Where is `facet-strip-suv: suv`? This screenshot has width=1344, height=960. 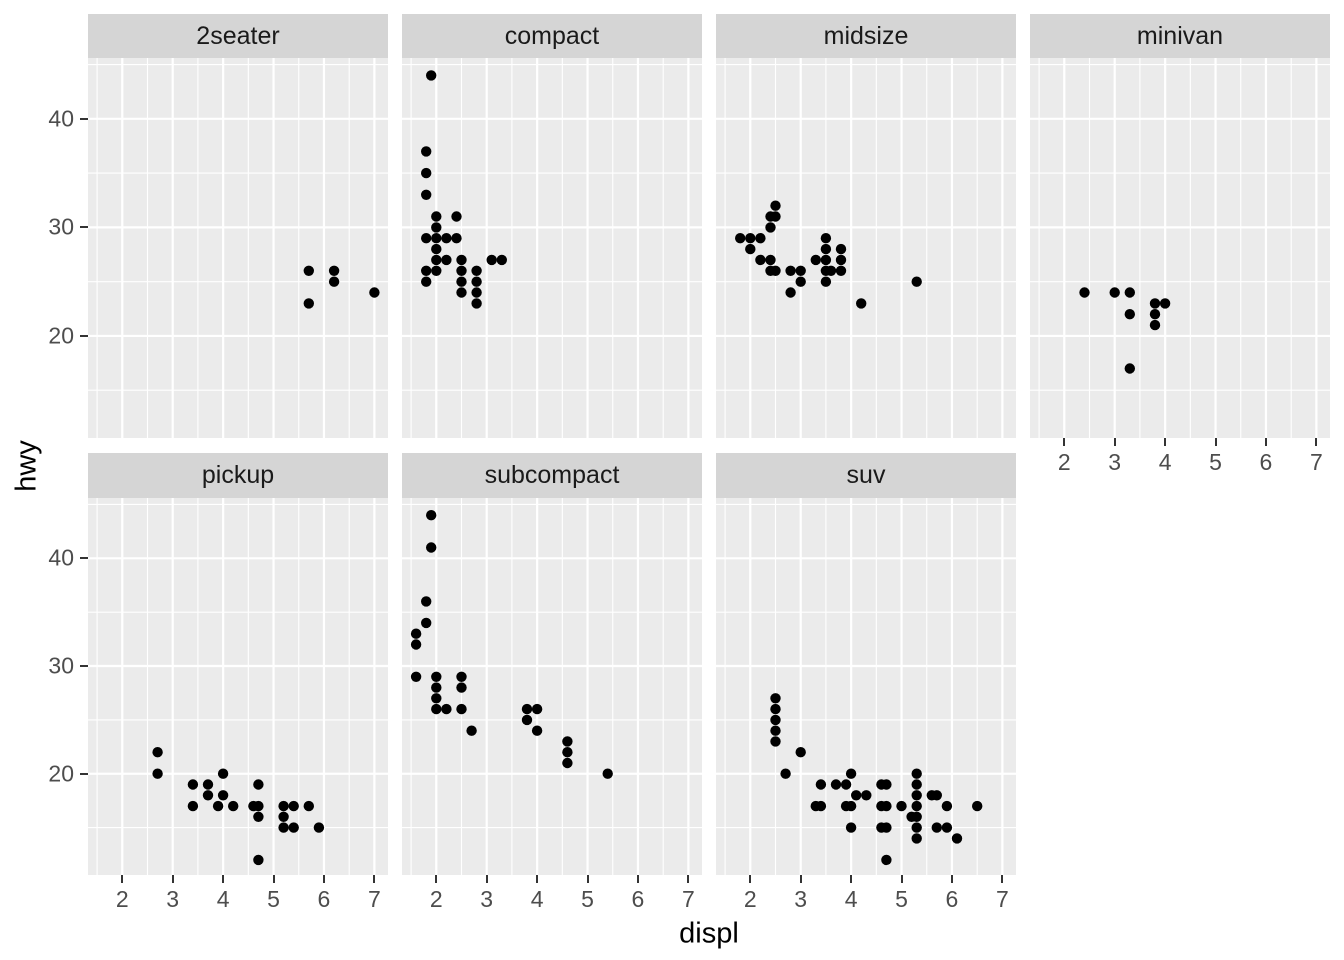
facet-strip-suv: suv is located at coordinates (866, 475).